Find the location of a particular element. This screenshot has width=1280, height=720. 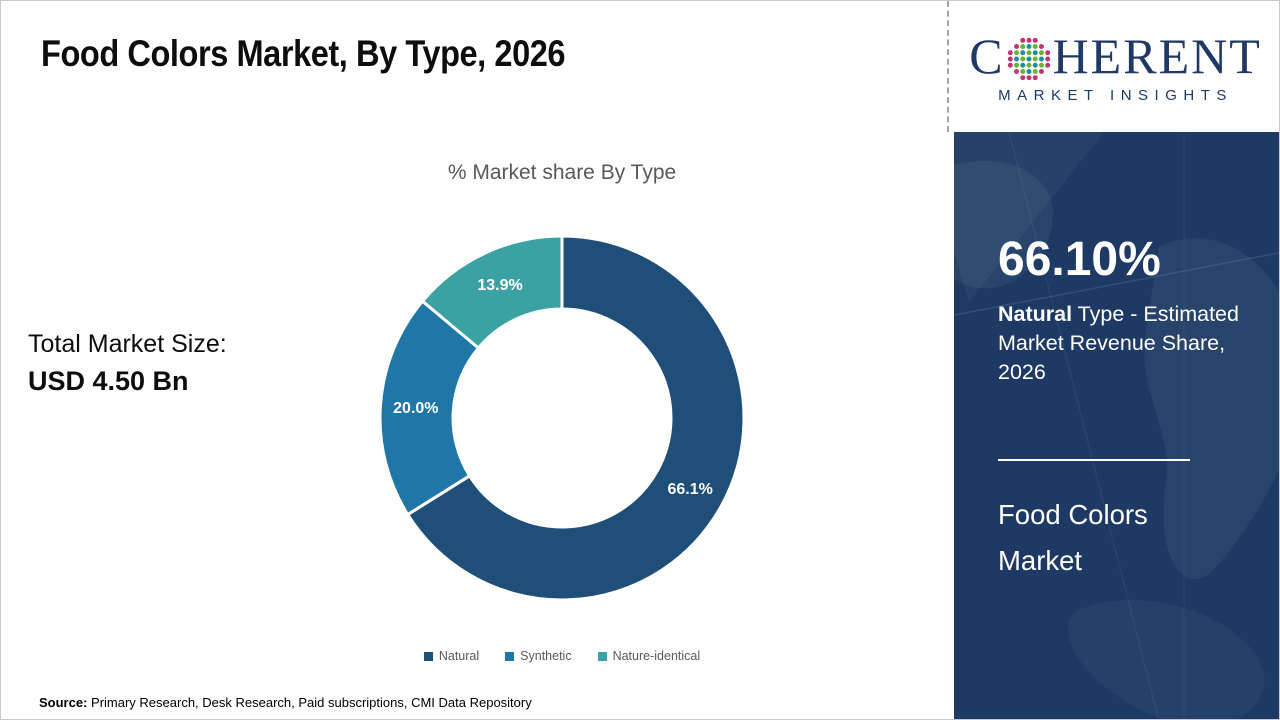

highlight-stat-category: Natural is located at coordinates (1035, 314).